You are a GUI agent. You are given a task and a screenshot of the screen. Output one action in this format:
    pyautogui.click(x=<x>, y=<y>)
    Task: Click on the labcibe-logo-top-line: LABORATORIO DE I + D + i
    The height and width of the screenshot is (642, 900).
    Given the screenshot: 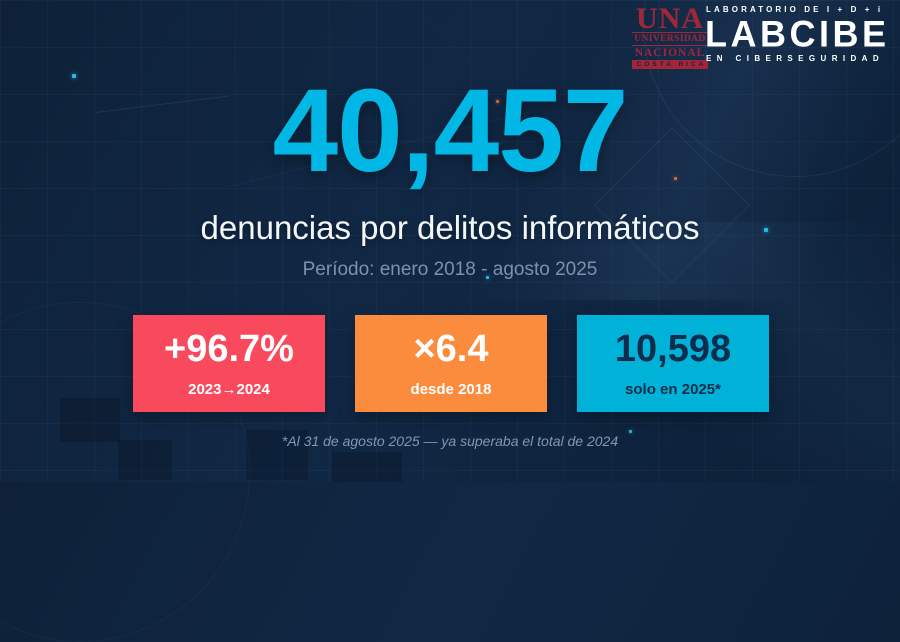 What is the action you would take?
    pyautogui.click(x=795, y=9)
    